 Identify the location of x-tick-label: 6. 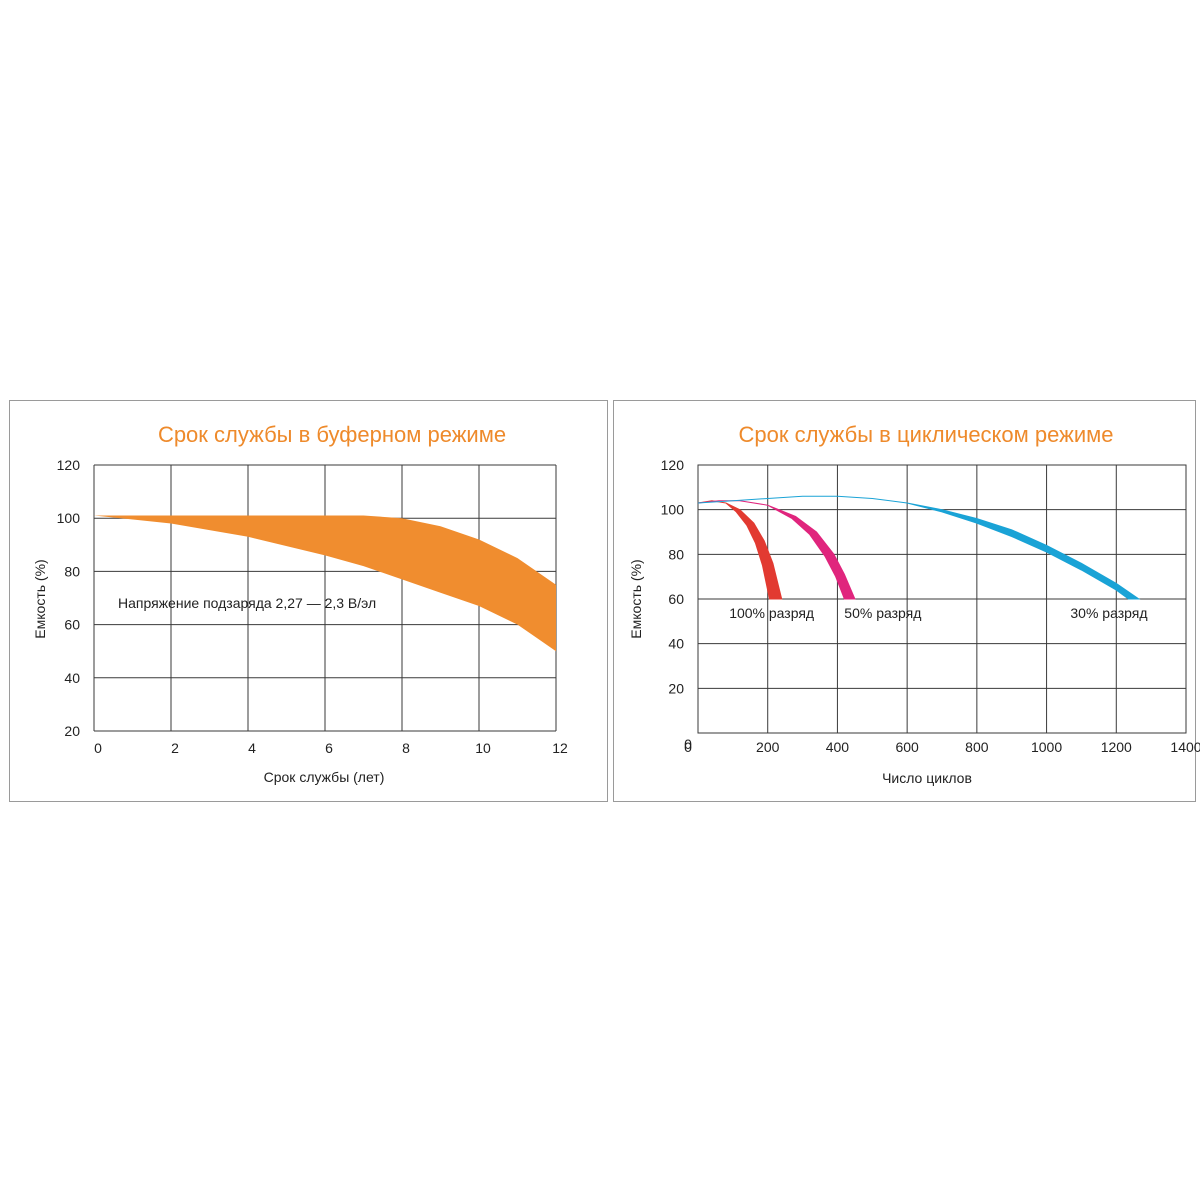
(329, 748).